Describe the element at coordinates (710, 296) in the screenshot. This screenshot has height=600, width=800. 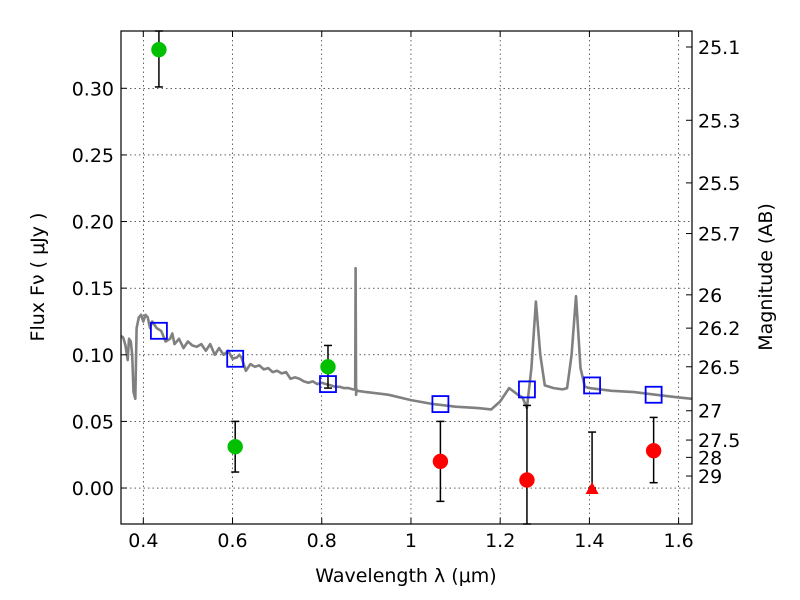
I see `magnitude-tick-label: 26` at that location.